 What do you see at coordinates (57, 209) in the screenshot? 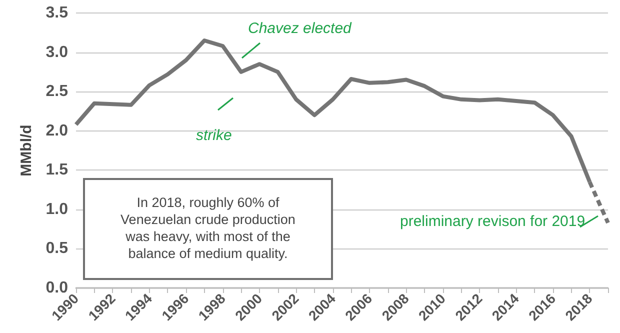
I see `y-tick-label: 1.0` at bounding box center [57, 209].